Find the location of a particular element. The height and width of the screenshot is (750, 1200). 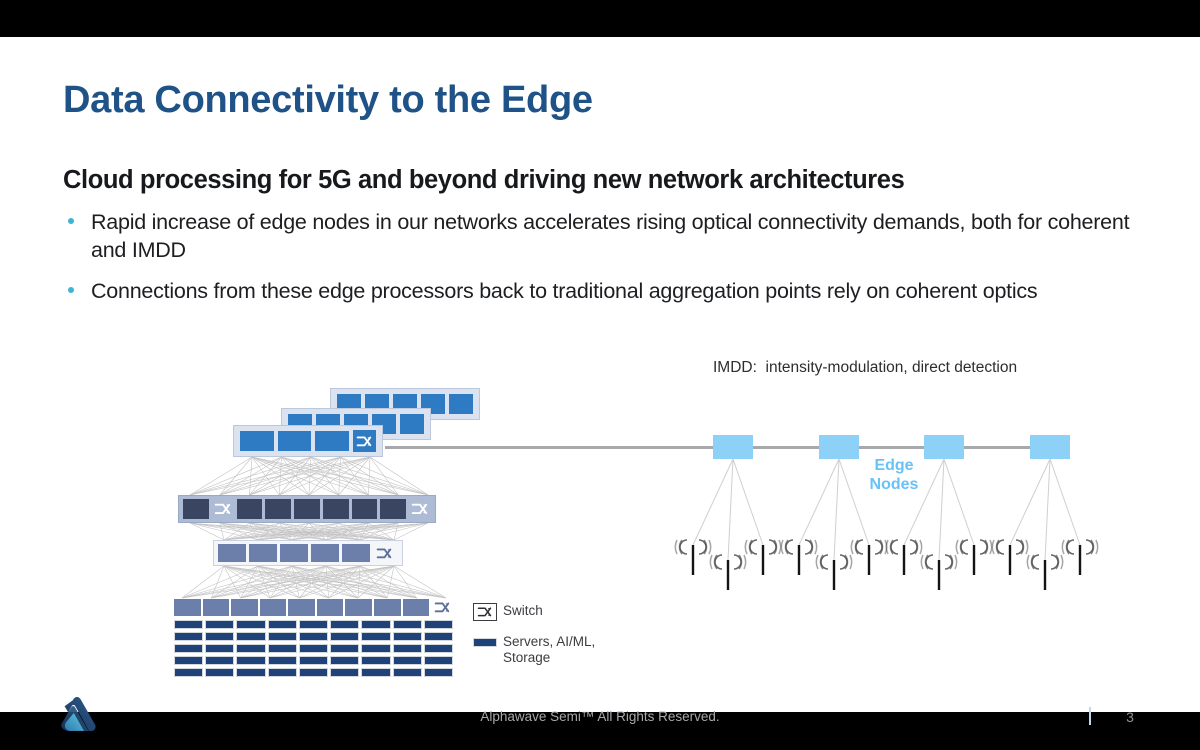

server-rack-grid is located at coordinates (313, 650).